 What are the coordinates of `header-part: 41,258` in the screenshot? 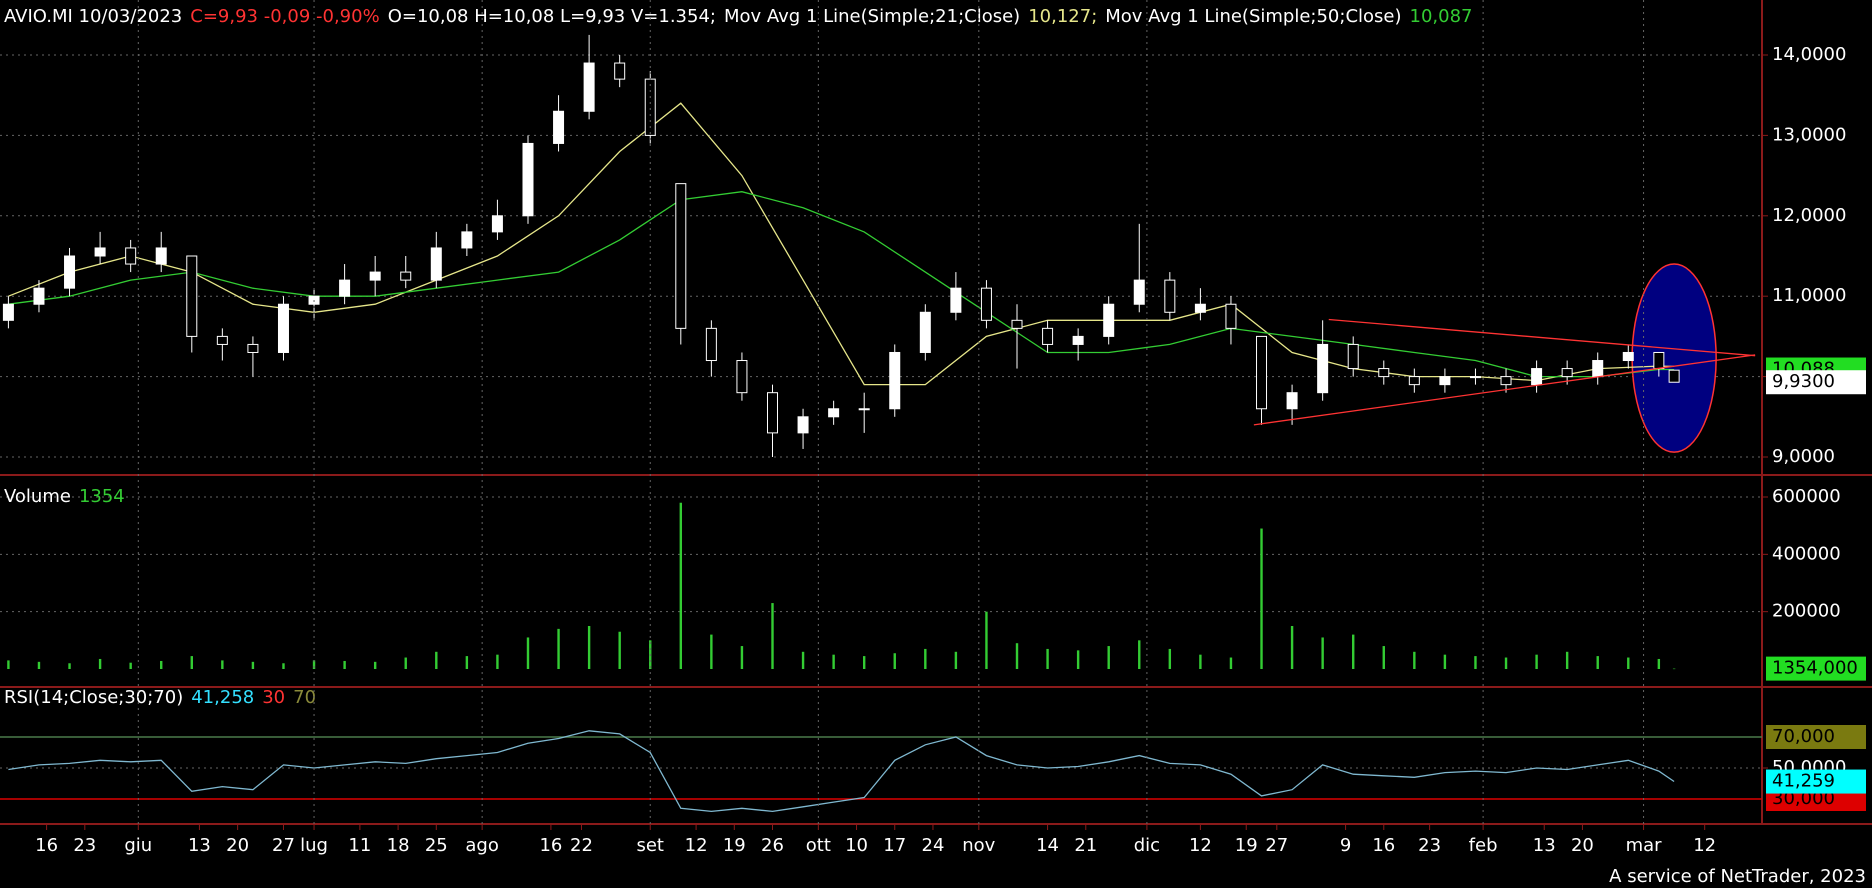 It's located at (222, 697).